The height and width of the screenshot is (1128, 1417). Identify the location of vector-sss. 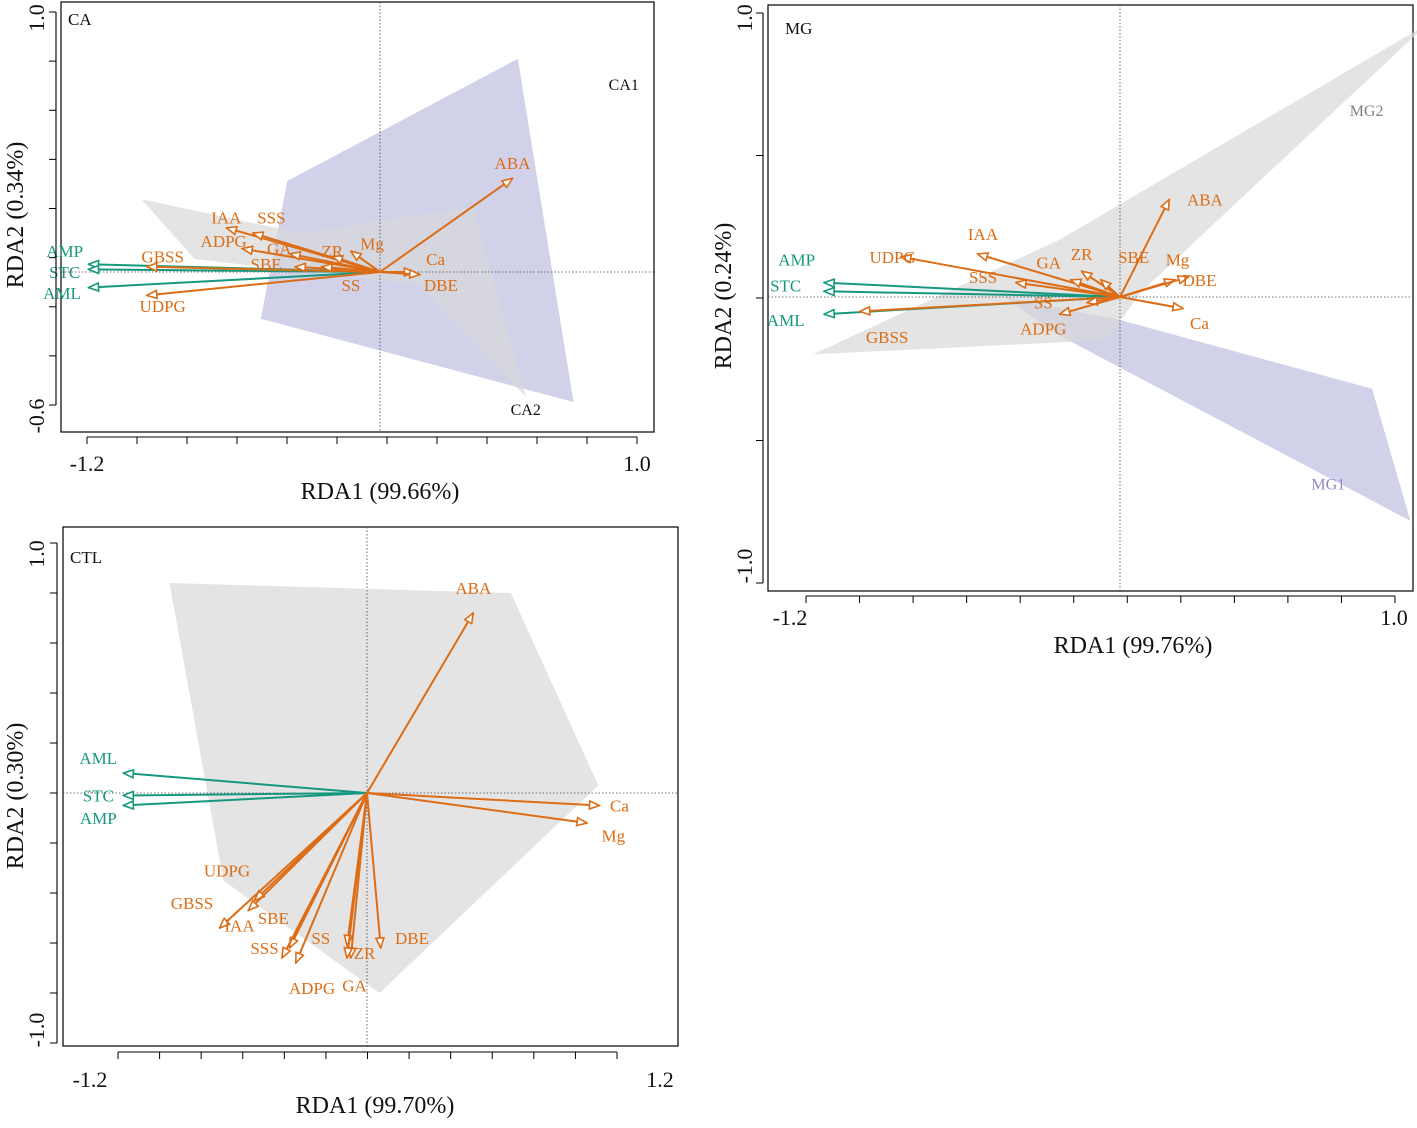
(325, 875).